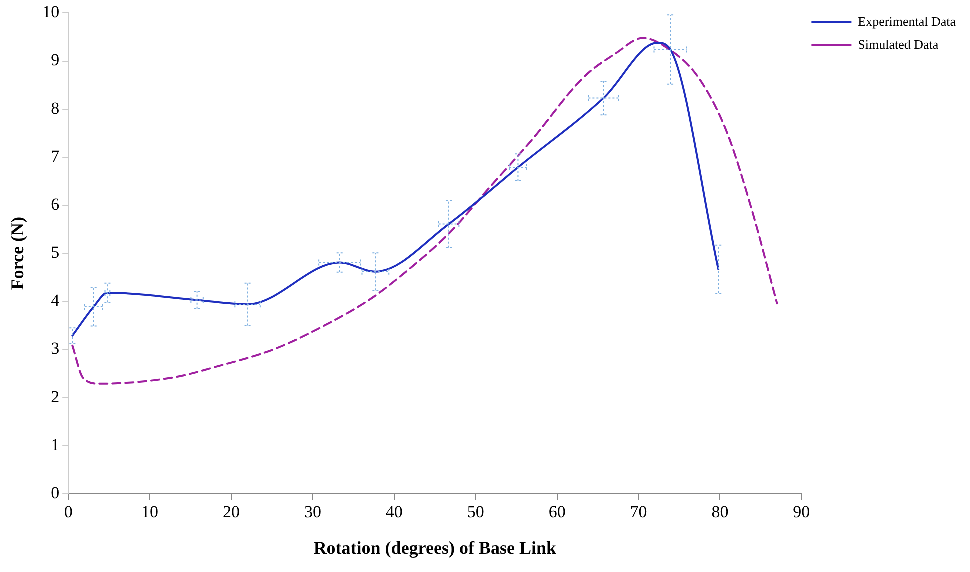  I want to click on y-tick-label: 7, so click(55, 156).